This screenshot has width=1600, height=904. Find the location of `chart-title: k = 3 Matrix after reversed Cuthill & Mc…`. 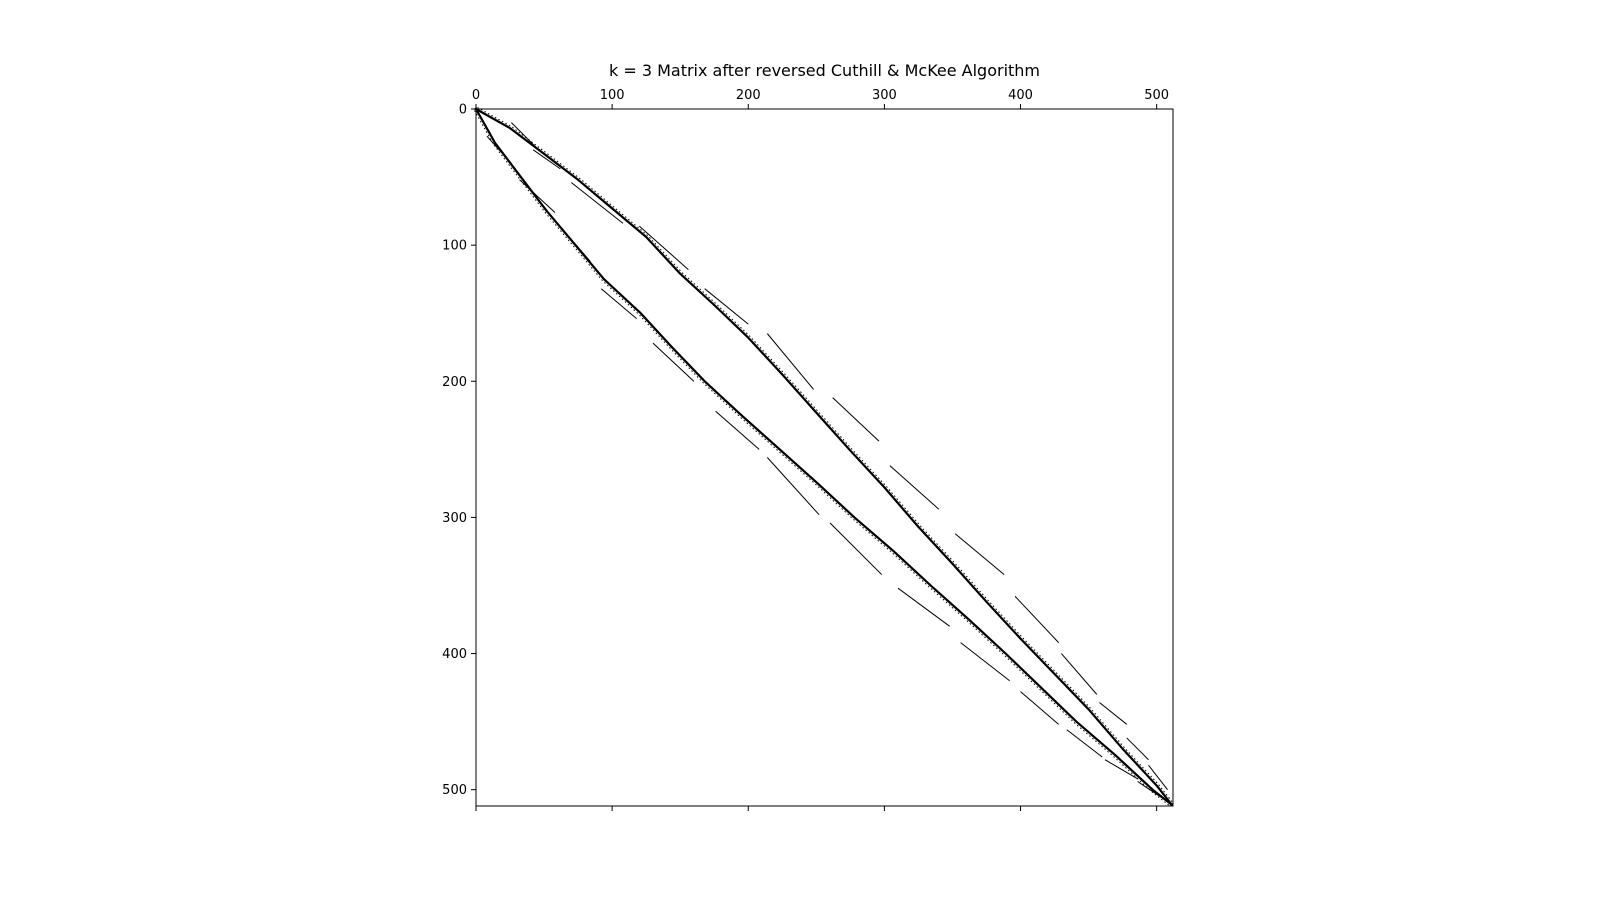

chart-title: k = 3 Matrix after reversed Cuthill & Mc… is located at coordinates (824, 70).